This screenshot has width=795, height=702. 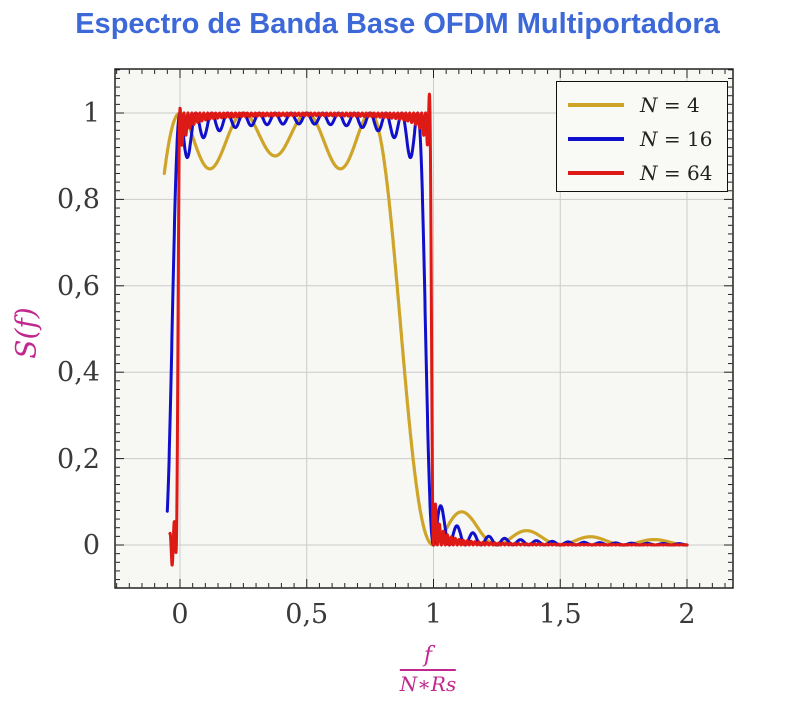 I want to click on x-tick-label: 0, so click(x=180, y=614).